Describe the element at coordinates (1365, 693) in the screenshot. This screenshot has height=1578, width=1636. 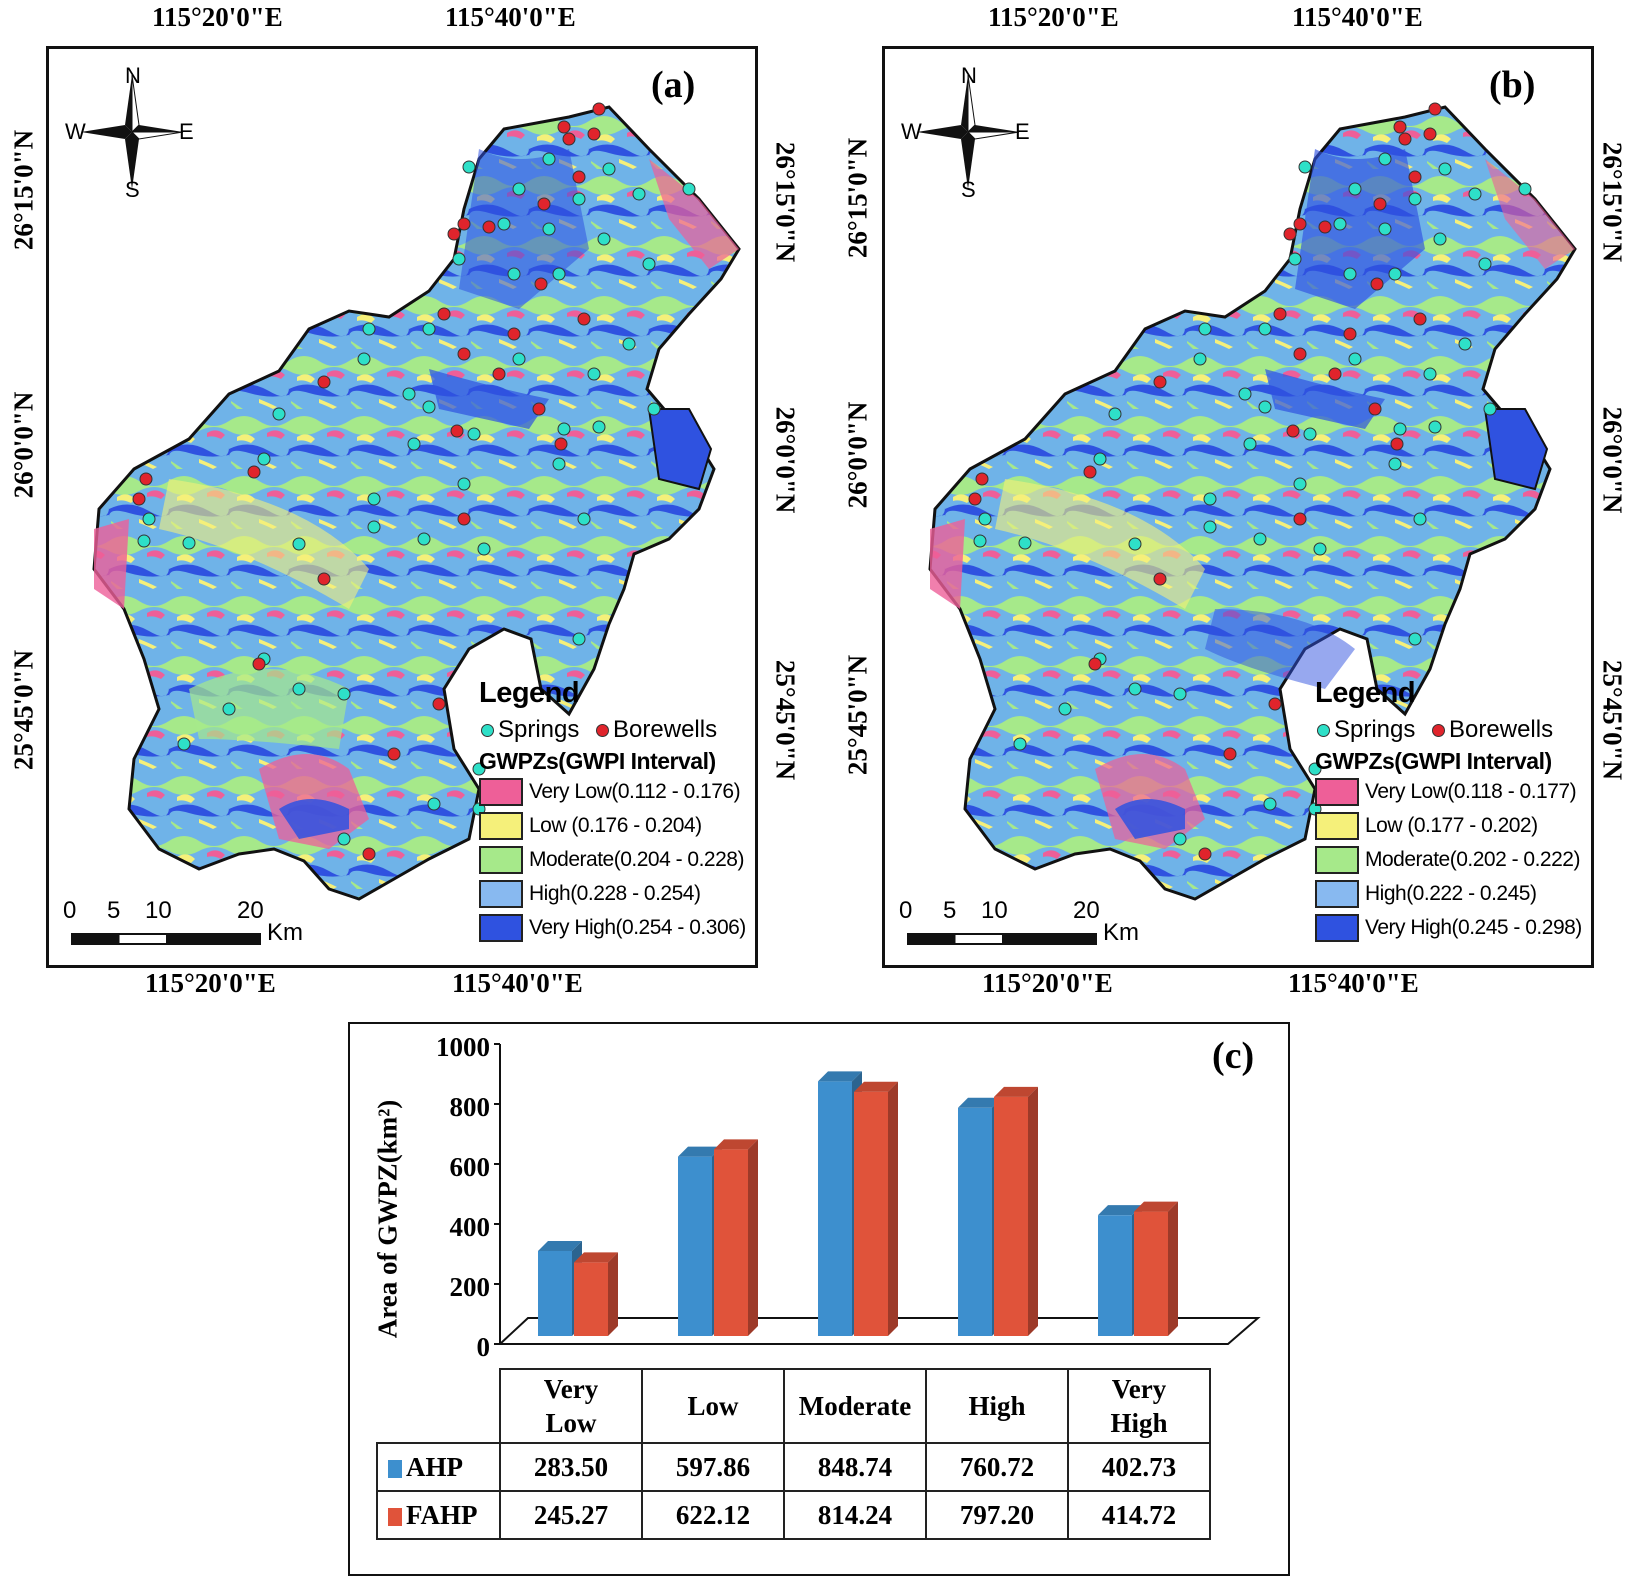
I see `map-b-legend-title: Legend` at that location.